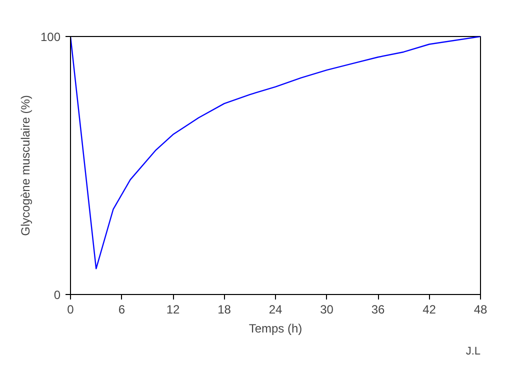 This screenshot has height=370, width=506. I want to click on text: J.L, so click(473, 352).